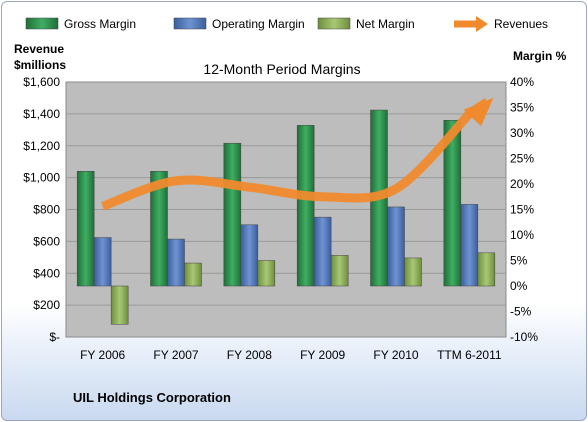  Describe the element at coordinates (249, 355) in the screenshot. I see `x-axis-tick-label: FY 2008` at that location.